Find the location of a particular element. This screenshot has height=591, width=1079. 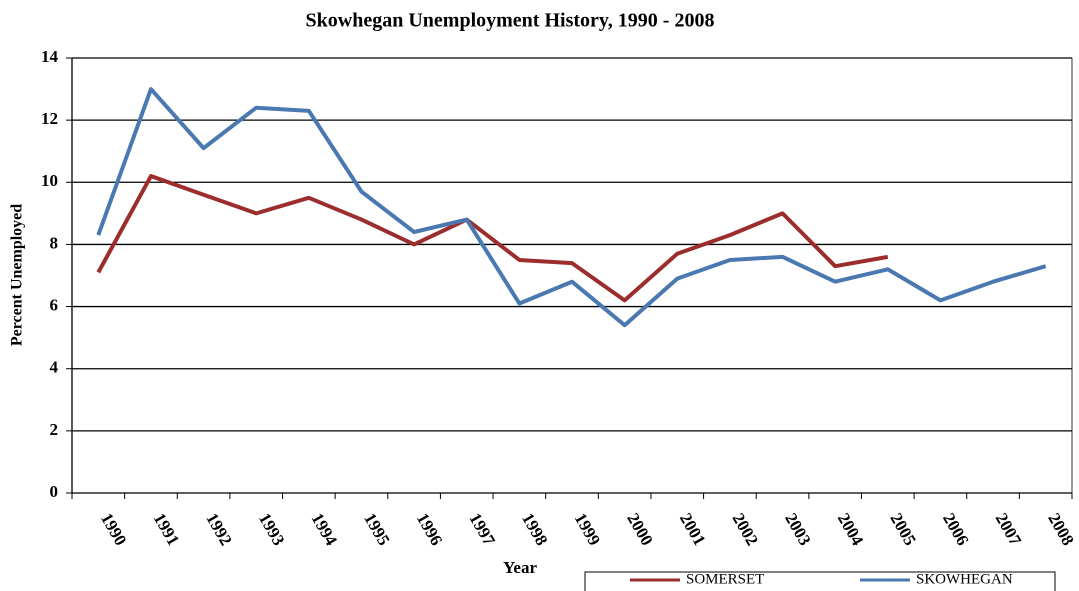

x-tick-label: 1997 is located at coordinates (482, 529).